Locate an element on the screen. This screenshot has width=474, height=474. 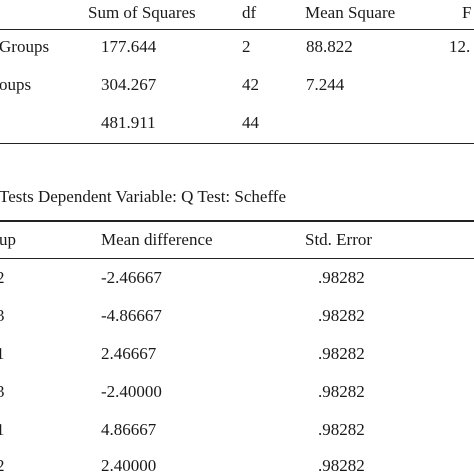
anova-row-label: oups is located at coordinates (16, 84).